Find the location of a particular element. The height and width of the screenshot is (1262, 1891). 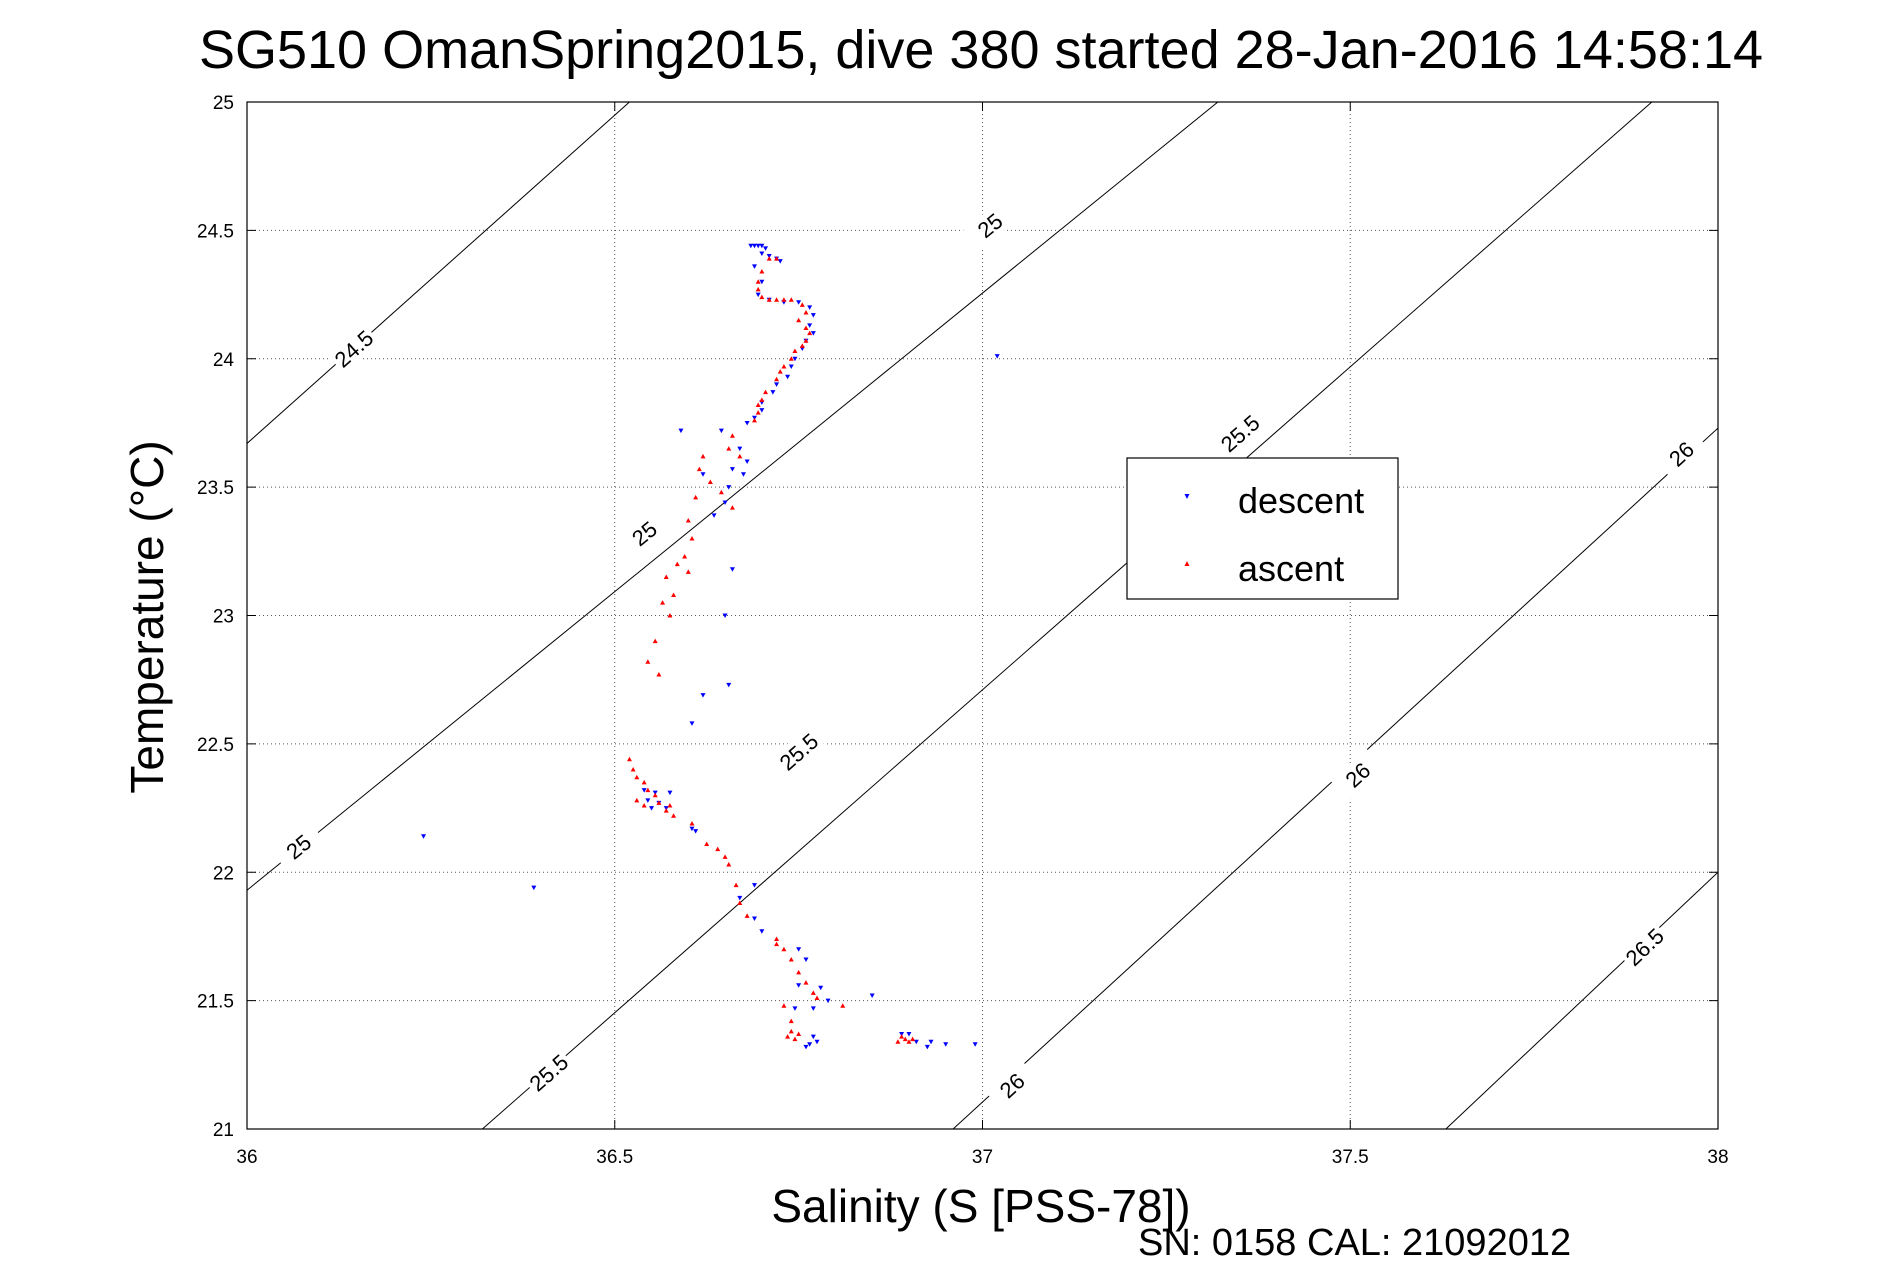

x-tick-label: 36 is located at coordinates (246, 1157).